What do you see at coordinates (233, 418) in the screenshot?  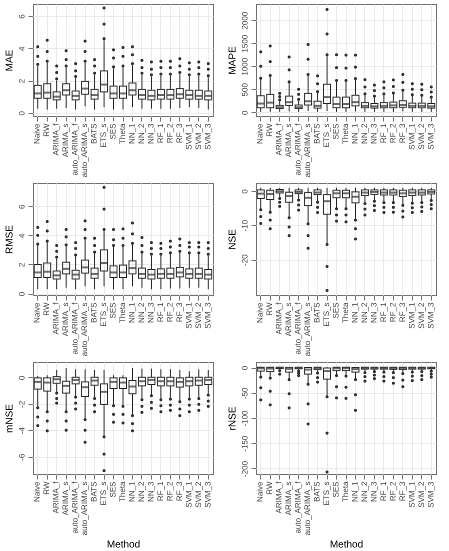 I see `y-axis-title: rNSE` at bounding box center [233, 418].